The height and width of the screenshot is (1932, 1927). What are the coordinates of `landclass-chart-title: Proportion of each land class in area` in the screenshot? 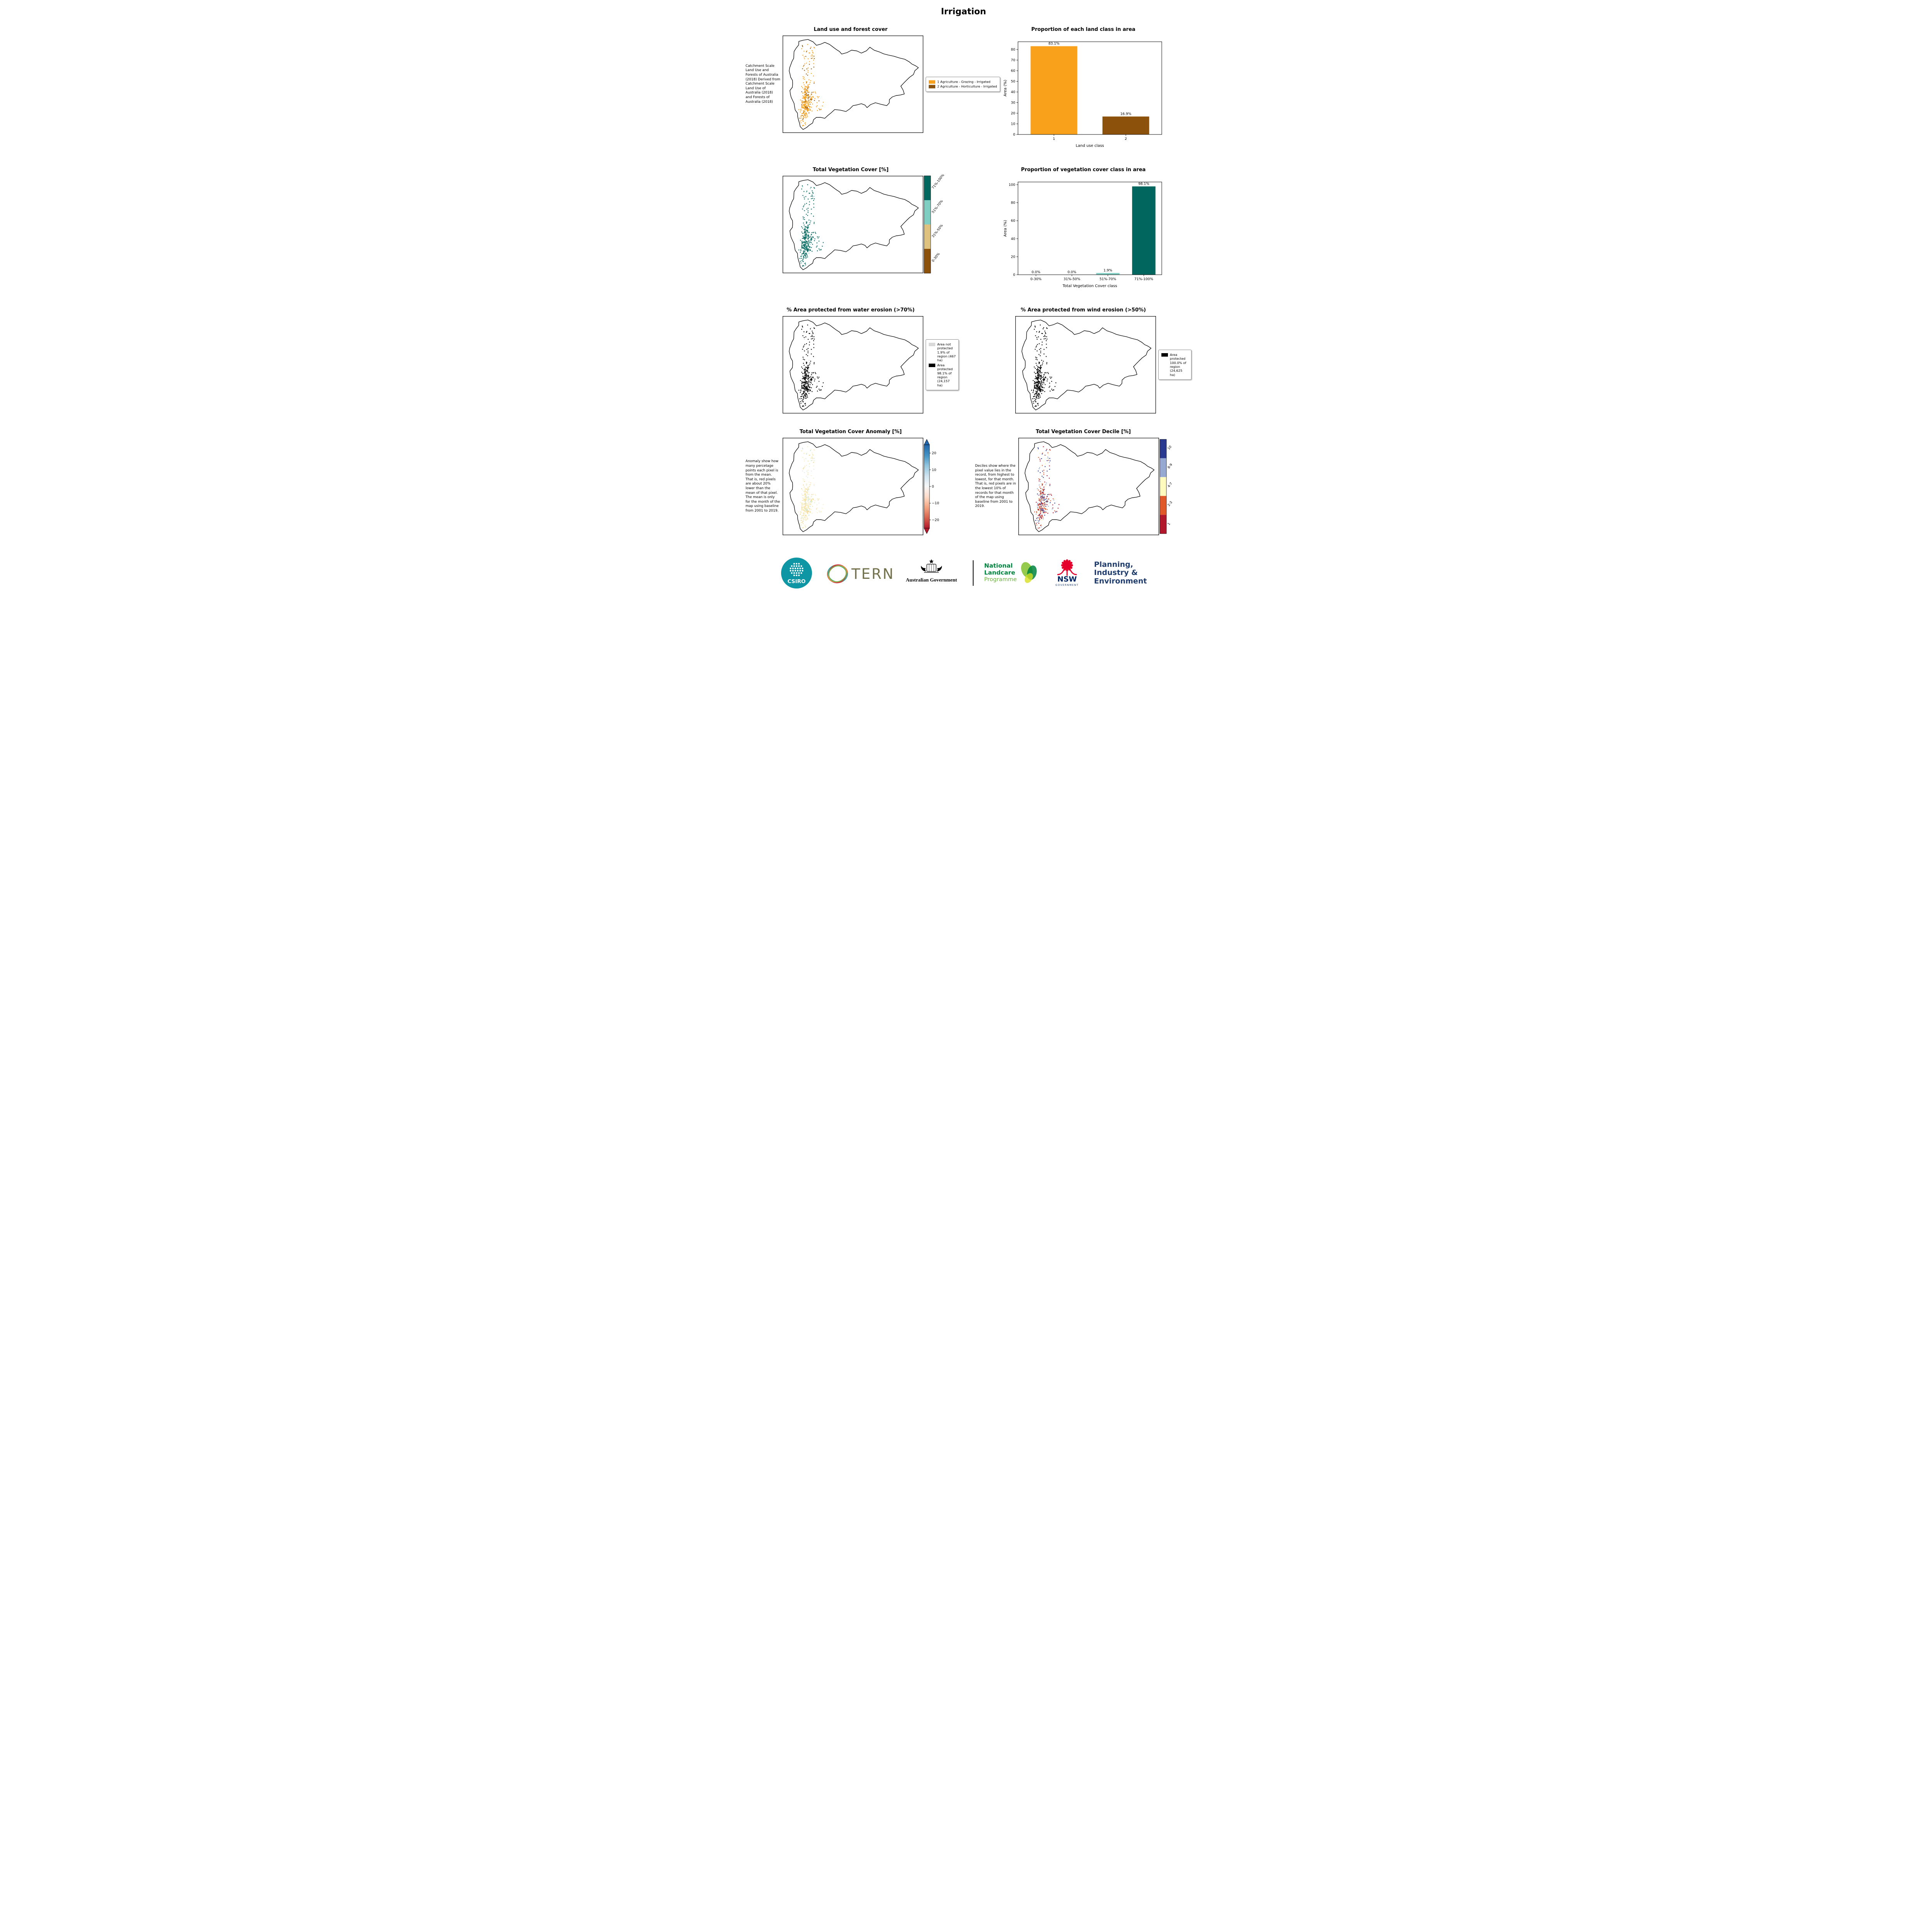 It's located at (1083, 29).